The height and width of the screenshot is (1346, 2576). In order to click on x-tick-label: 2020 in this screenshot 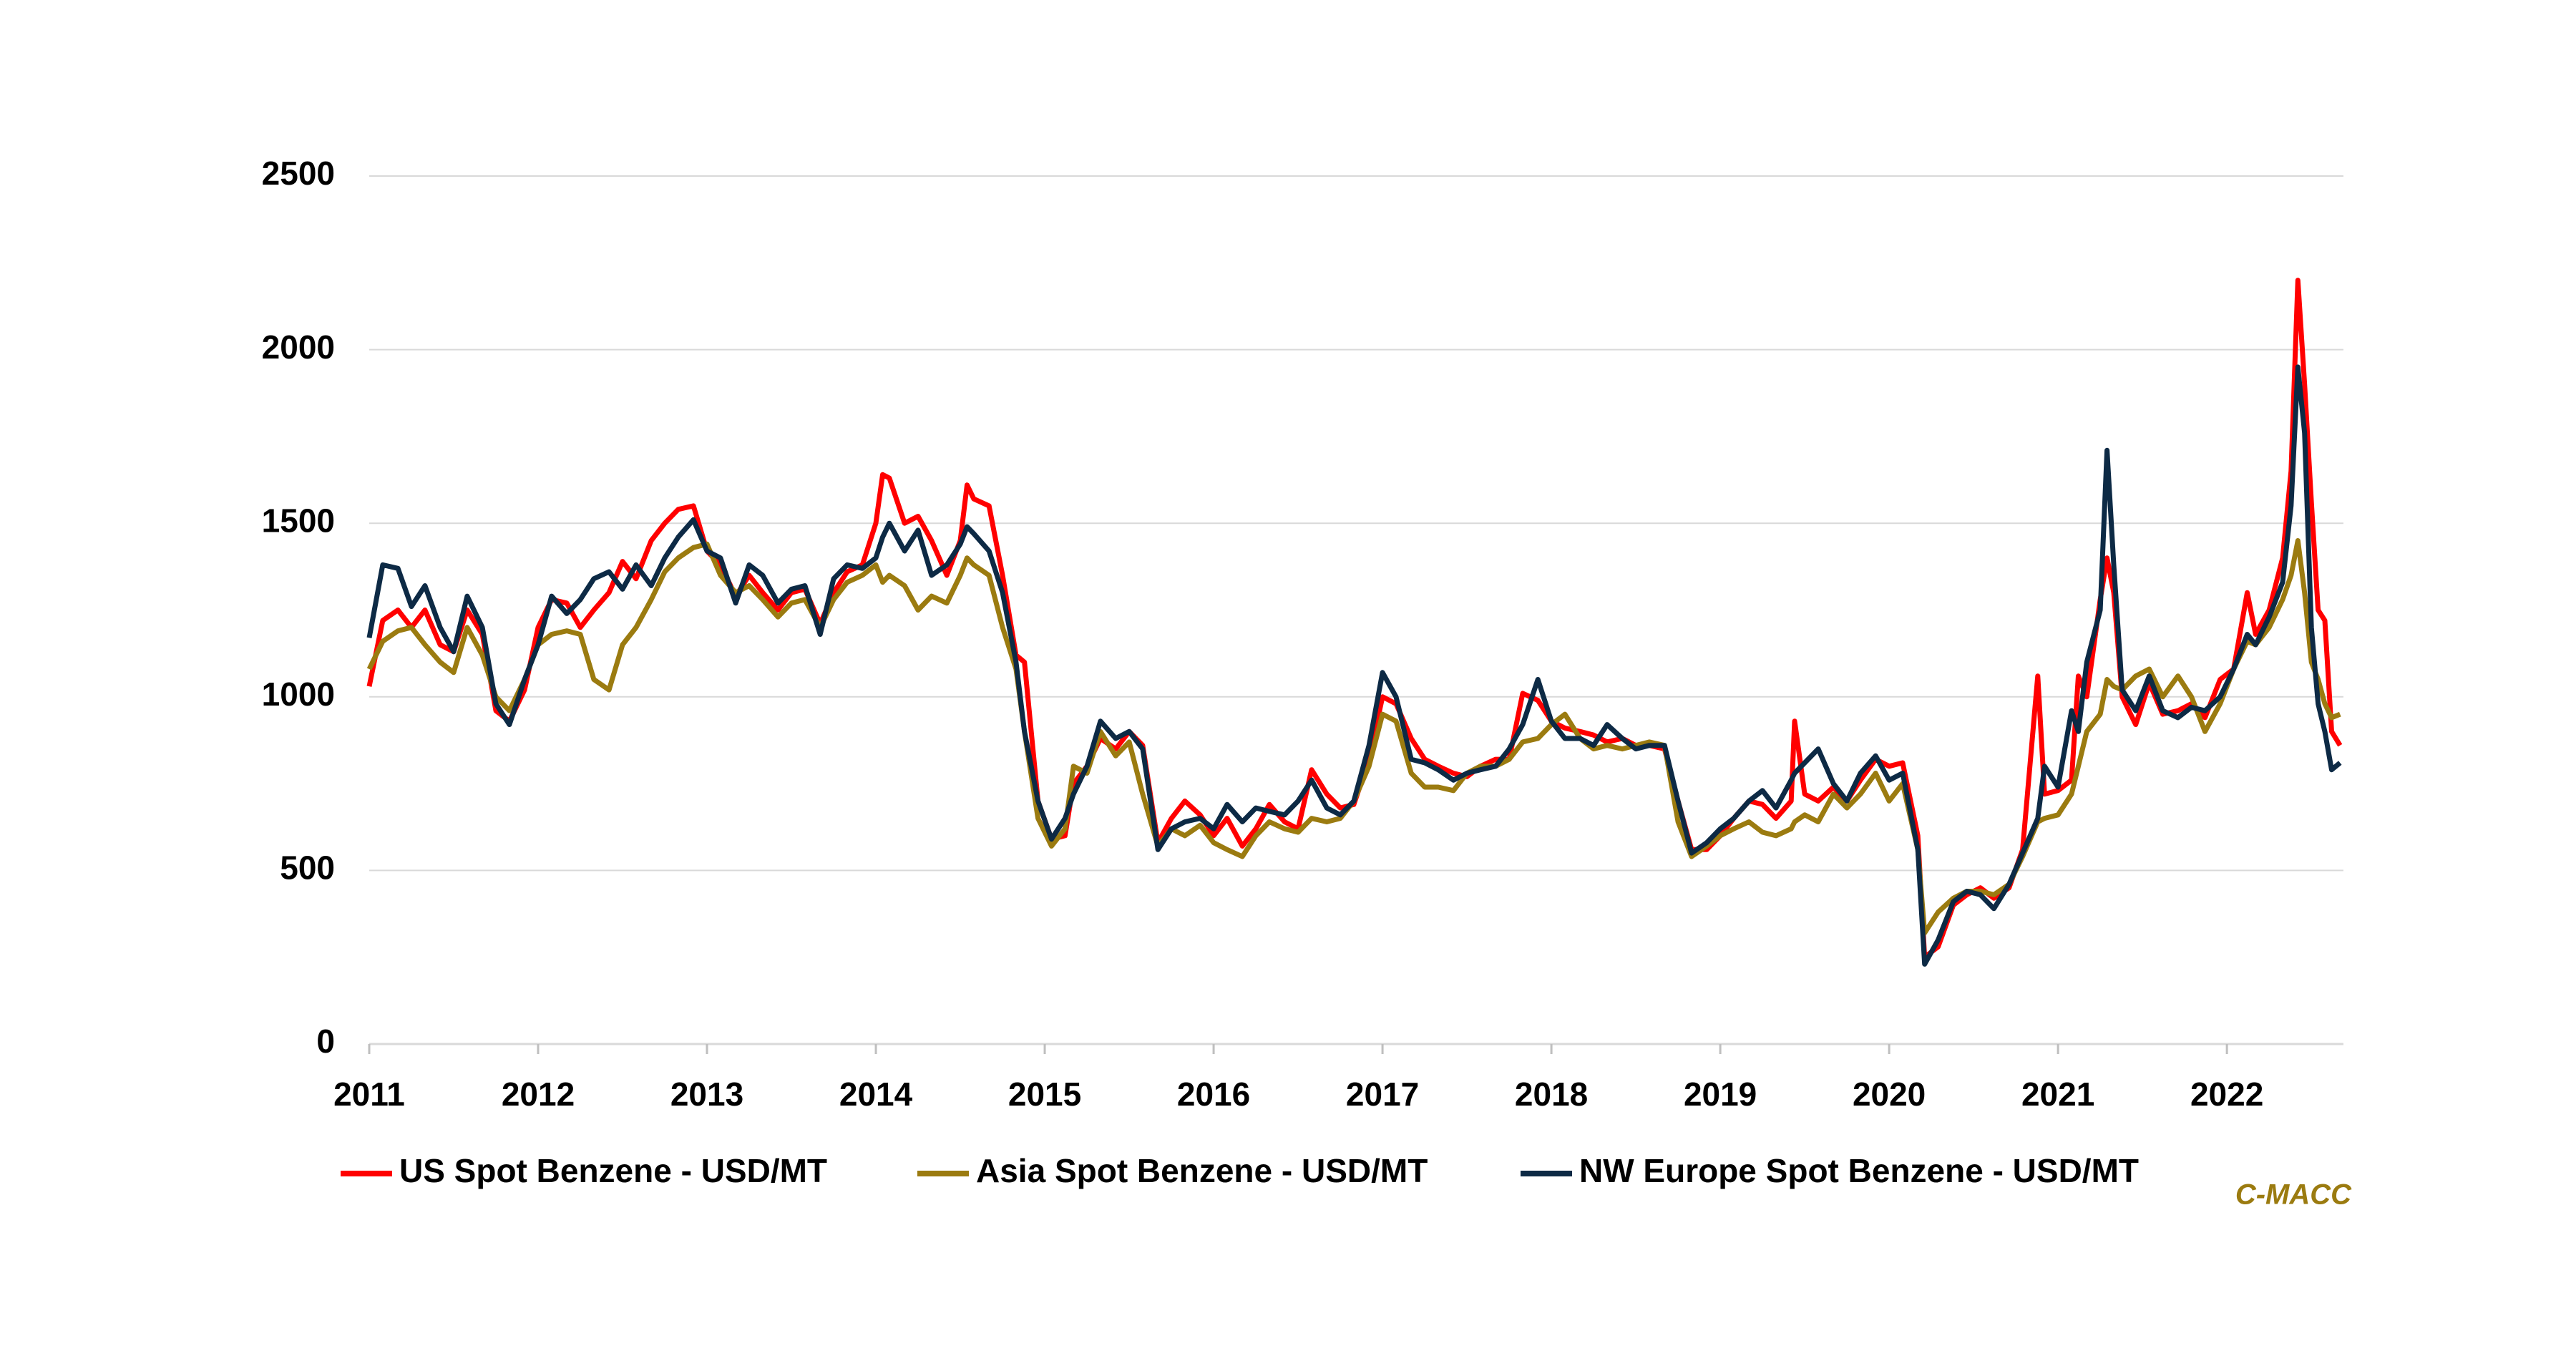, I will do `click(1889, 1094)`.